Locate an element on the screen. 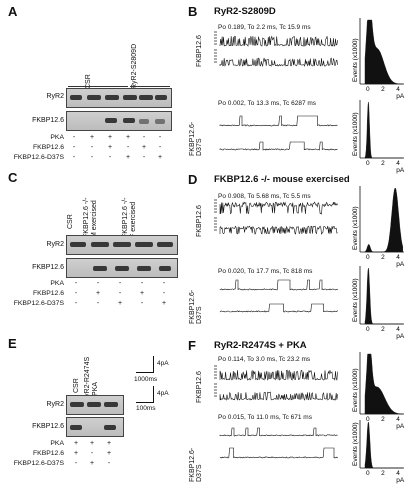  blot-e-ryr2 is located at coordinates (95, 405).